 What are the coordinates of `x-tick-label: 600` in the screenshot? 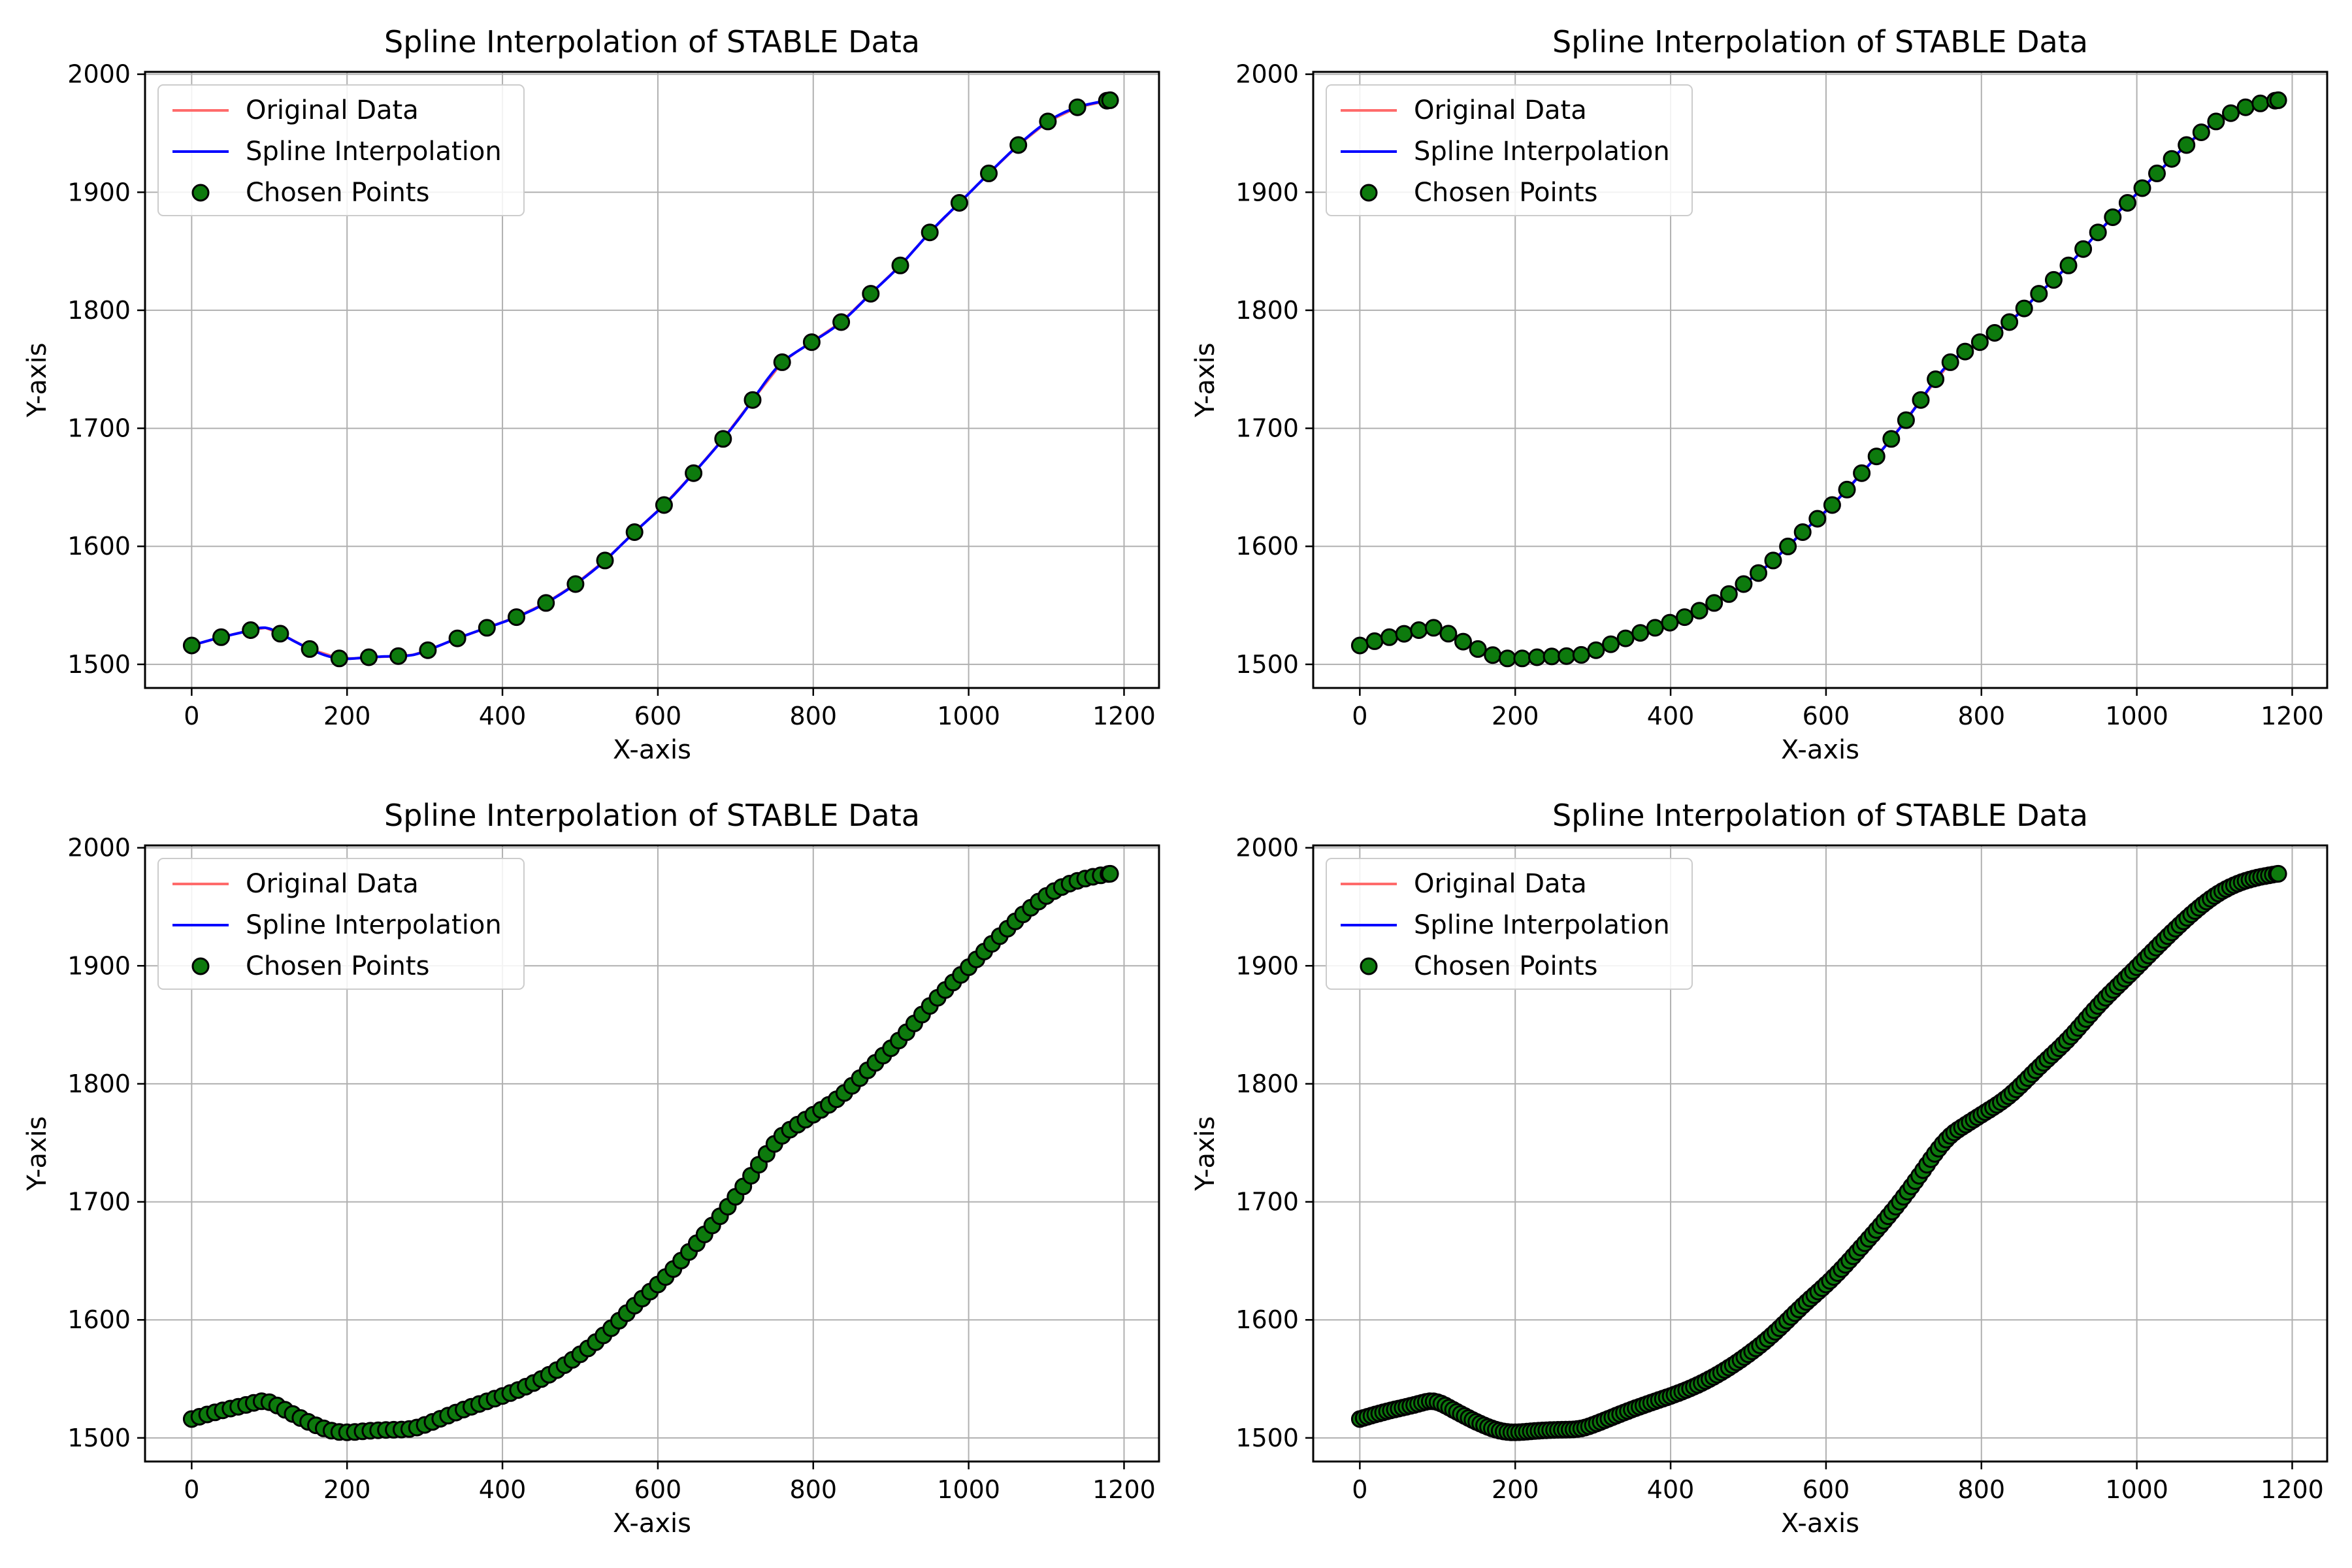 It's located at (658, 716).